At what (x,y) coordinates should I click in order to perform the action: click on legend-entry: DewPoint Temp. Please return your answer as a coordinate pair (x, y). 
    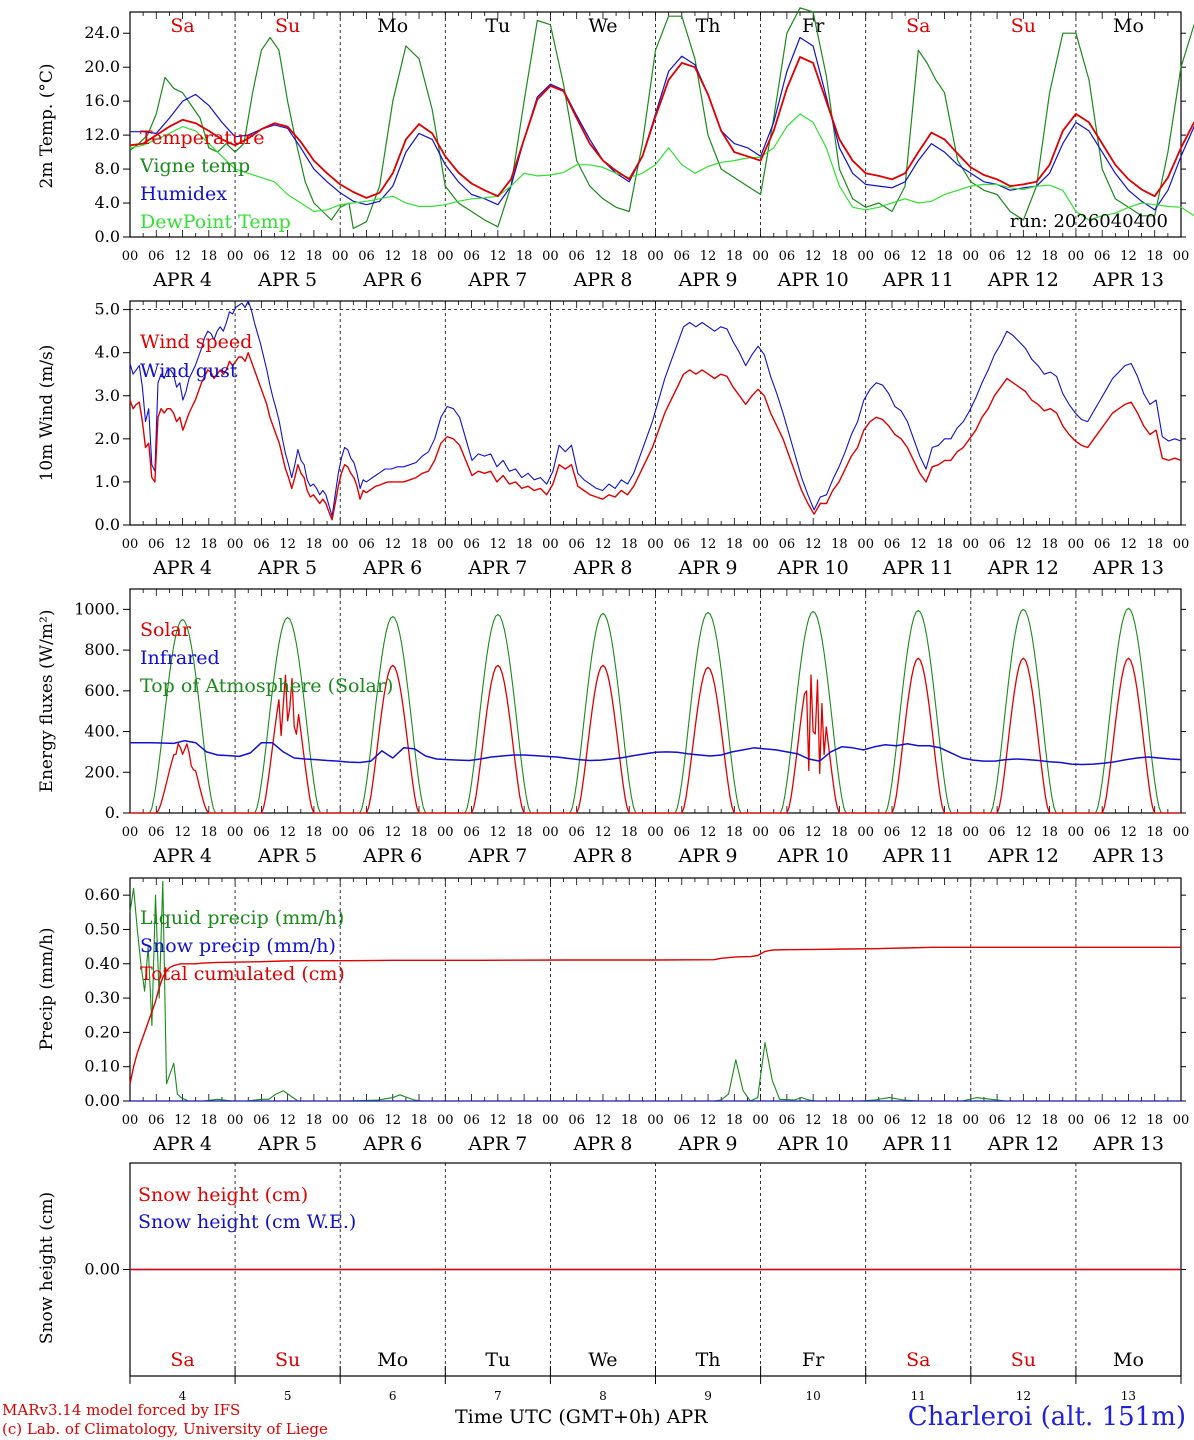
    Looking at the image, I should click on (215, 222).